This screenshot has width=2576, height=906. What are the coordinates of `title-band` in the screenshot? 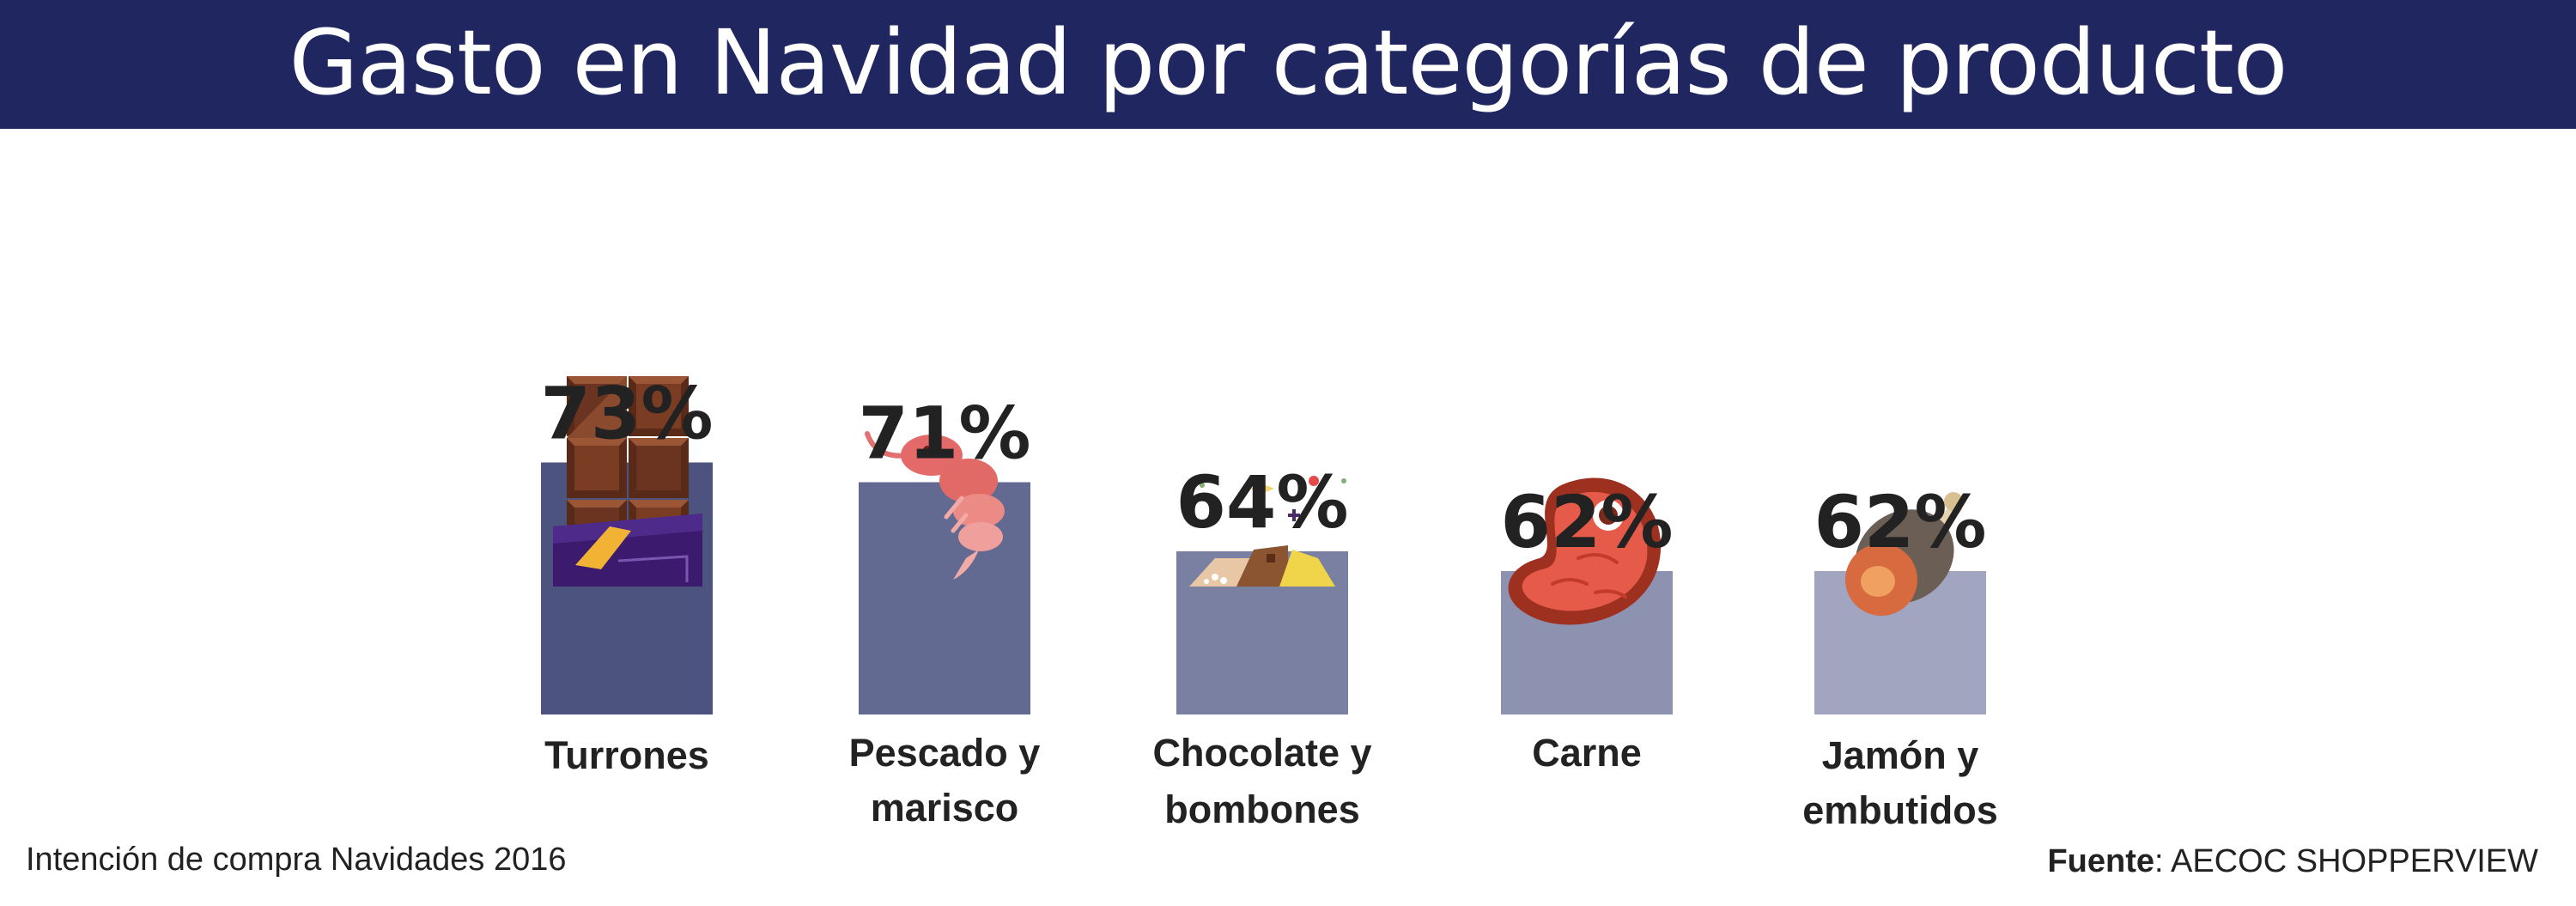 It's located at (1288, 64).